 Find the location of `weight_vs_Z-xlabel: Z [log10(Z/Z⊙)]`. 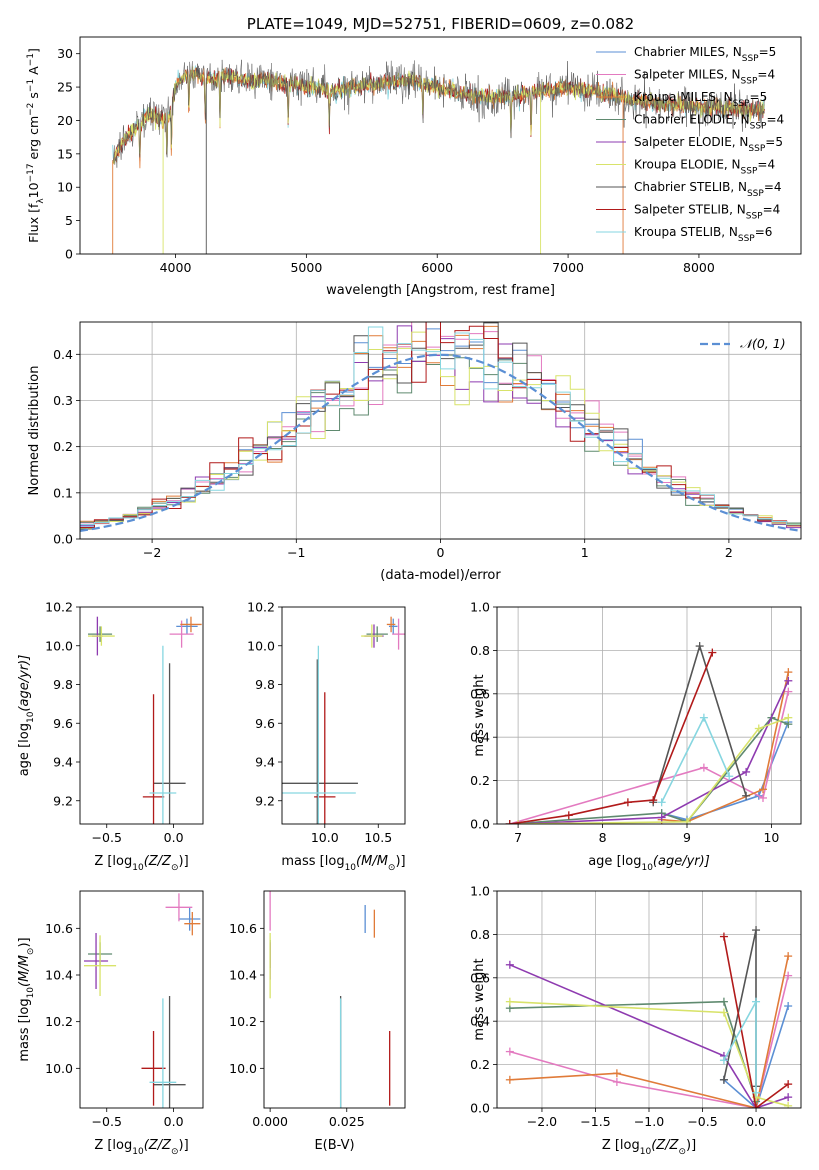

weight_vs_Z-xlabel: Z [log10(Z/Z⊙)] is located at coordinates (649, 1147).